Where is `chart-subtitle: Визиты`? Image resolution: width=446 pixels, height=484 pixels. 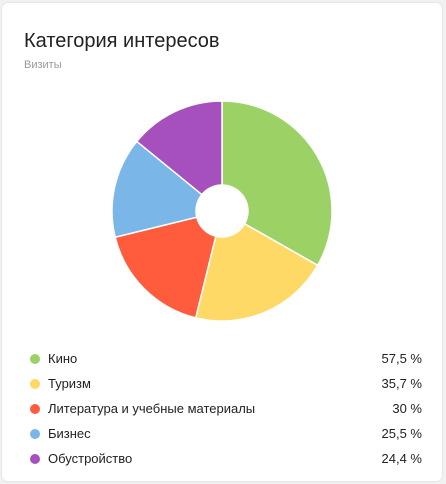 chart-subtitle: Визиты is located at coordinates (43, 65).